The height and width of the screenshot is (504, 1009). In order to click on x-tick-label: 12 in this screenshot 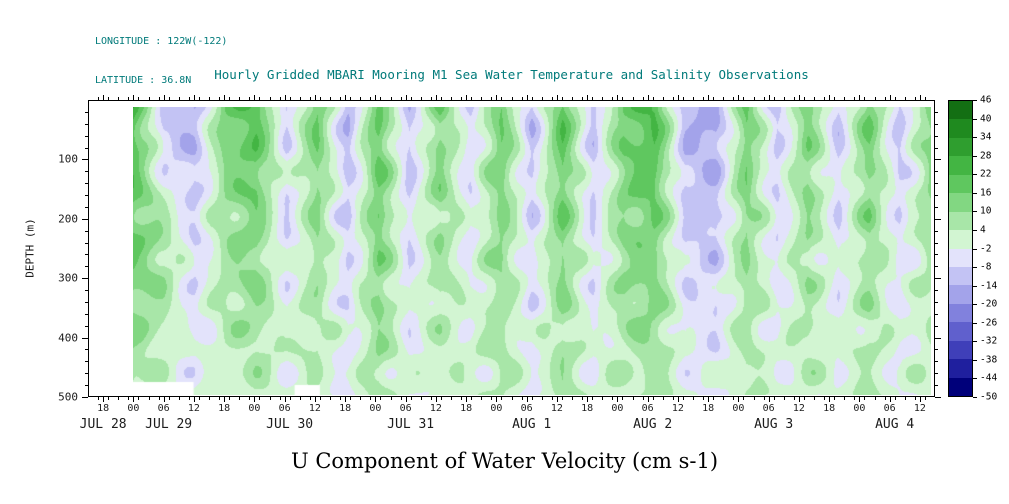, I will do `click(798, 408)`.